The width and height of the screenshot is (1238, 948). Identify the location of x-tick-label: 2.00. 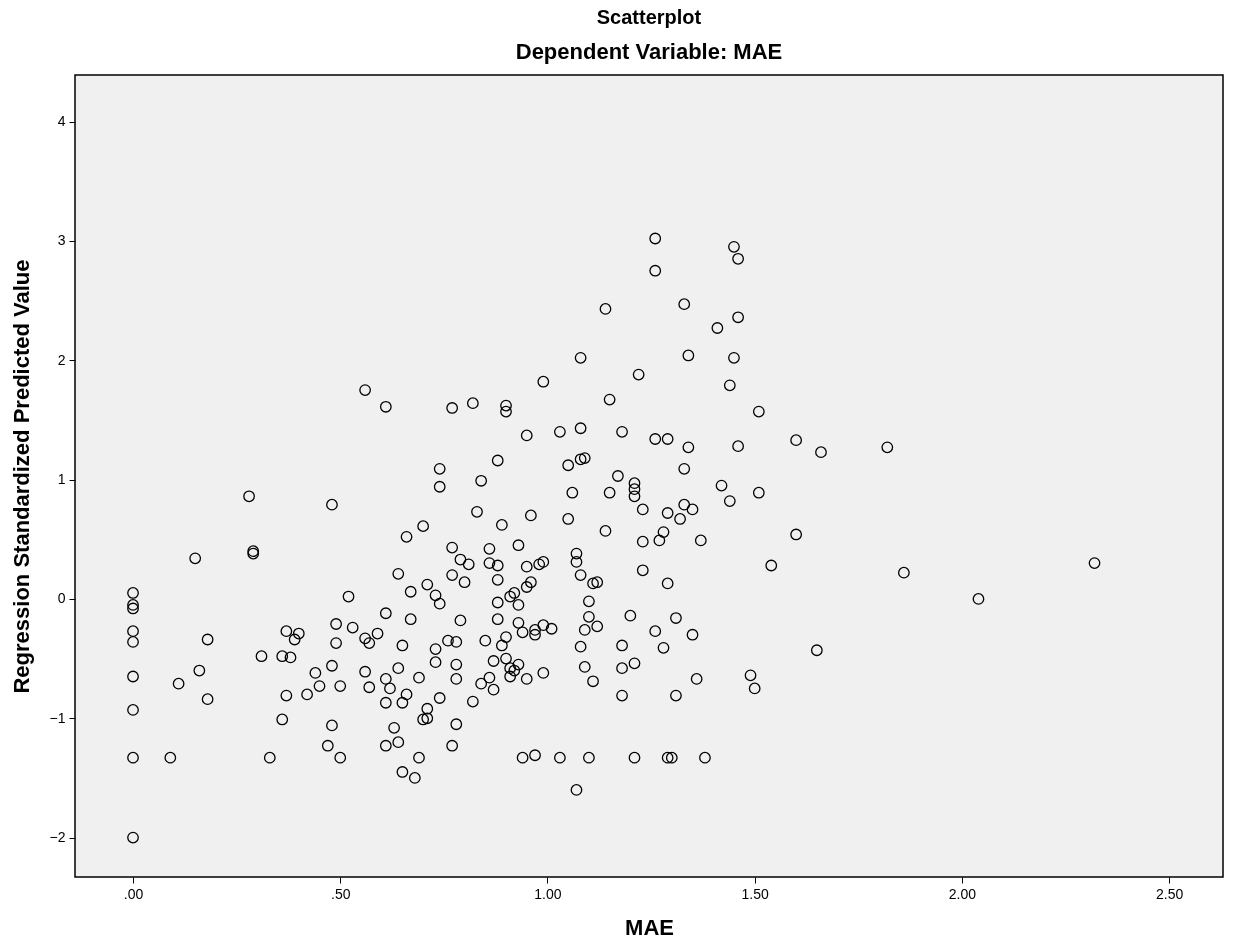
(962, 893).